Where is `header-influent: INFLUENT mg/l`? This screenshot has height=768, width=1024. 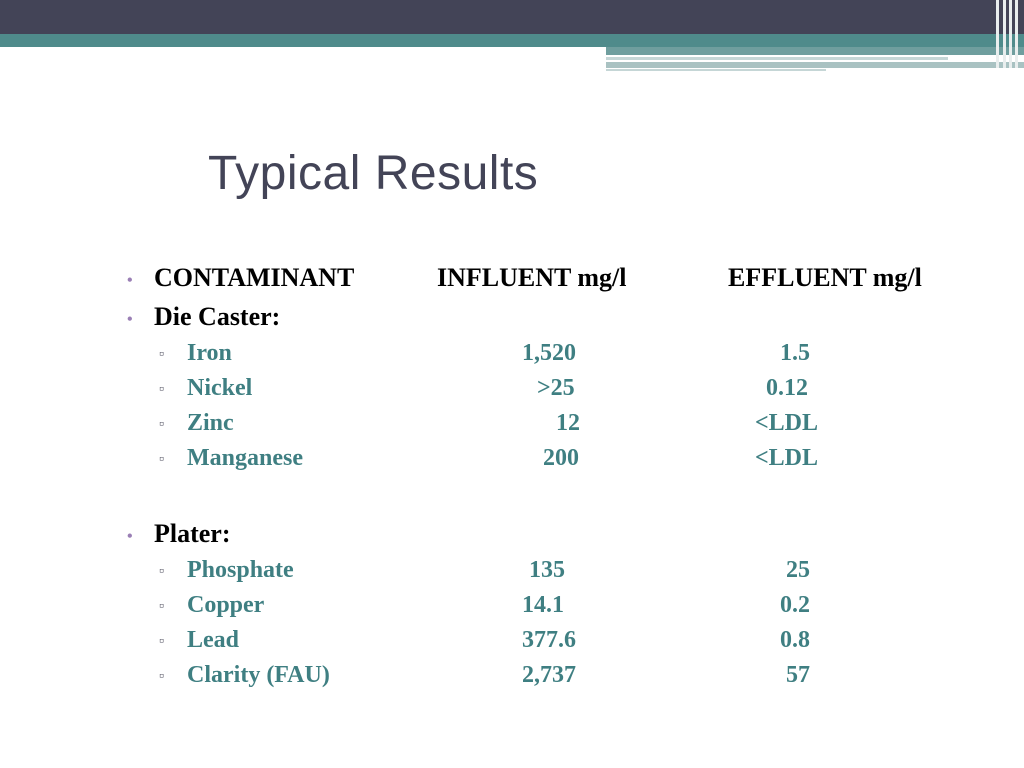 header-influent: INFLUENT mg/l is located at coordinates (532, 277).